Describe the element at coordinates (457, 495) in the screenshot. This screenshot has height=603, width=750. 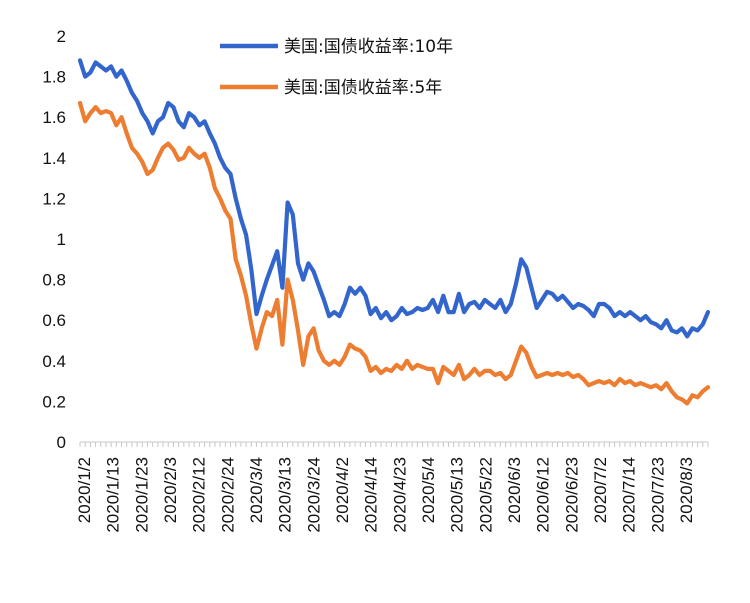
I see `x-tick-label: 2020/5/13` at that location.